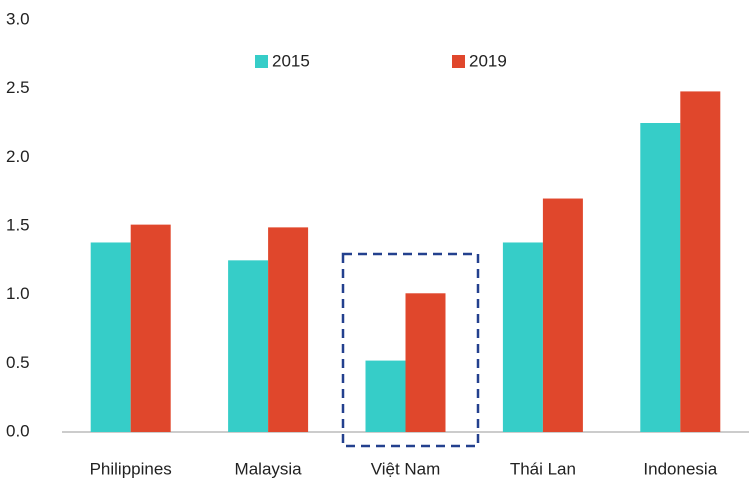 The image size is (749, 490). What do you see at coordinates (18, 430) in the screenshot?
I see `y-tick-label: 0.0` at bounding box center [18, 430].